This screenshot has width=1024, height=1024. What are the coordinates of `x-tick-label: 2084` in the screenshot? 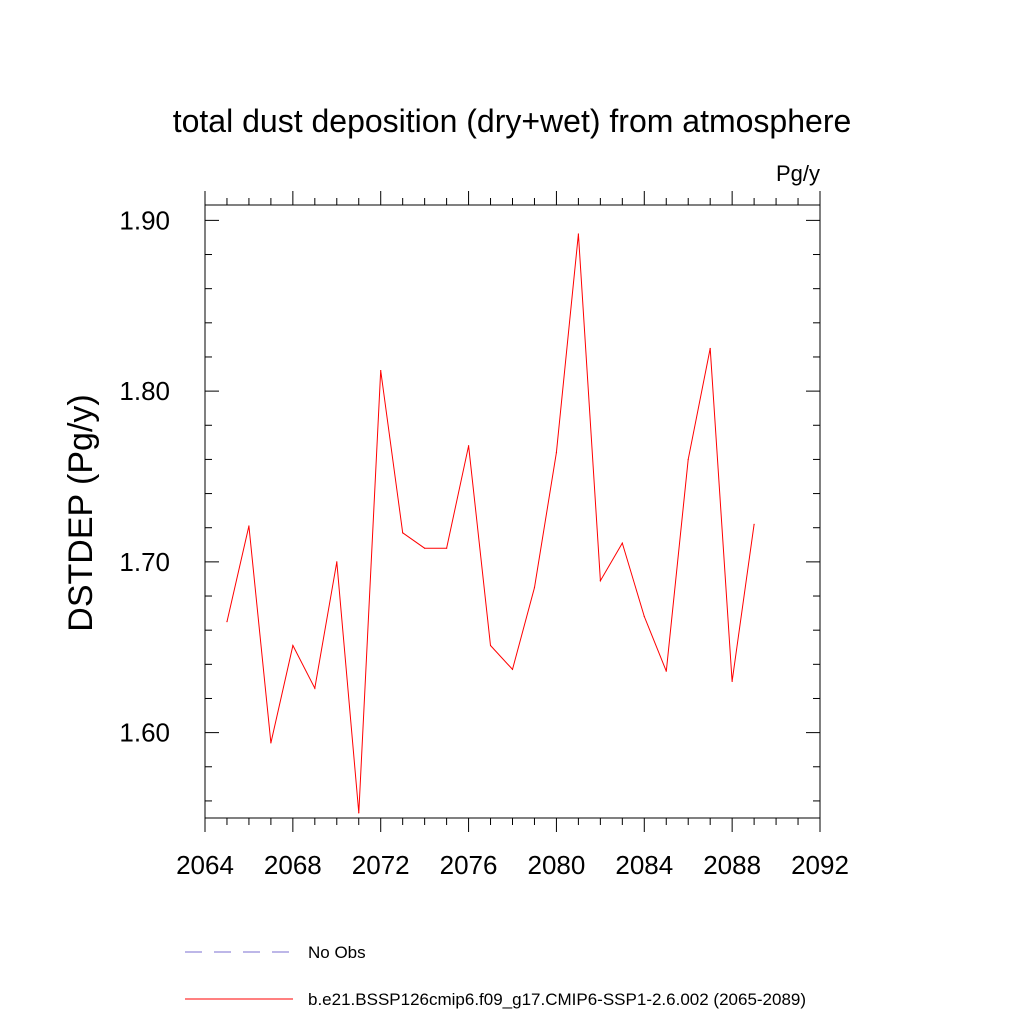 It's located at (644, 865).